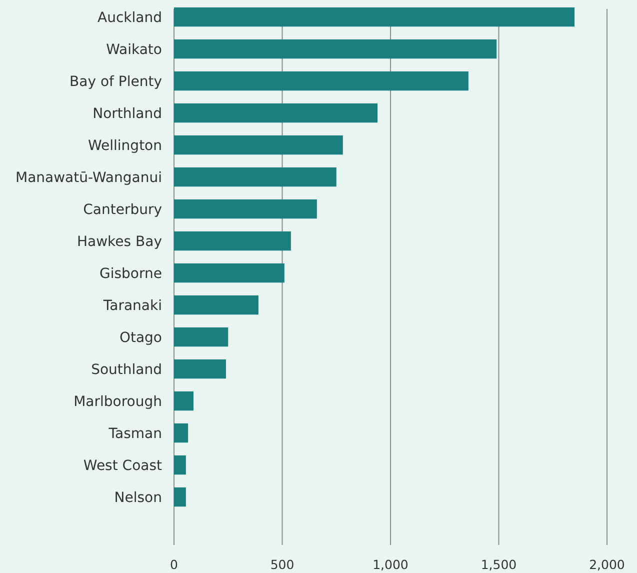 Image resolution: width=637 pixels, height=573 pixels. I want to click on y-tick-label: Marlborough, so click(118, 402).